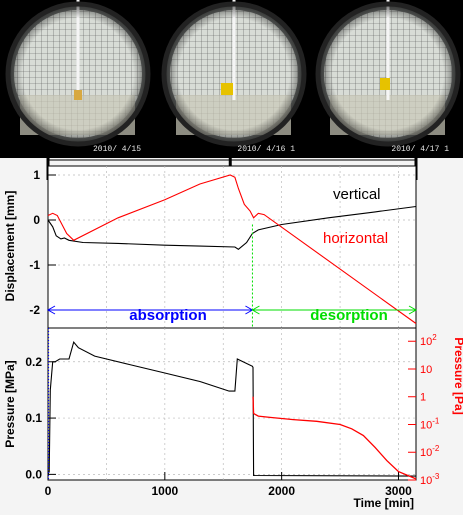  I want to click on y2tick-label: 1, so click(423, 398).